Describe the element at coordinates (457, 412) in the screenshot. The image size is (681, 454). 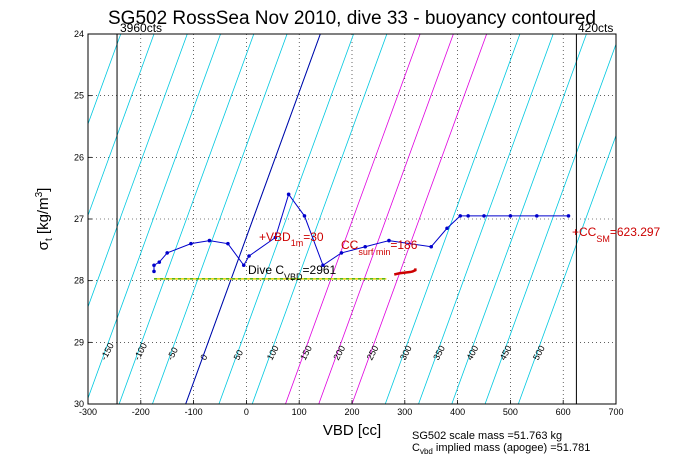
I see `x-tick-label: 400` at that location.